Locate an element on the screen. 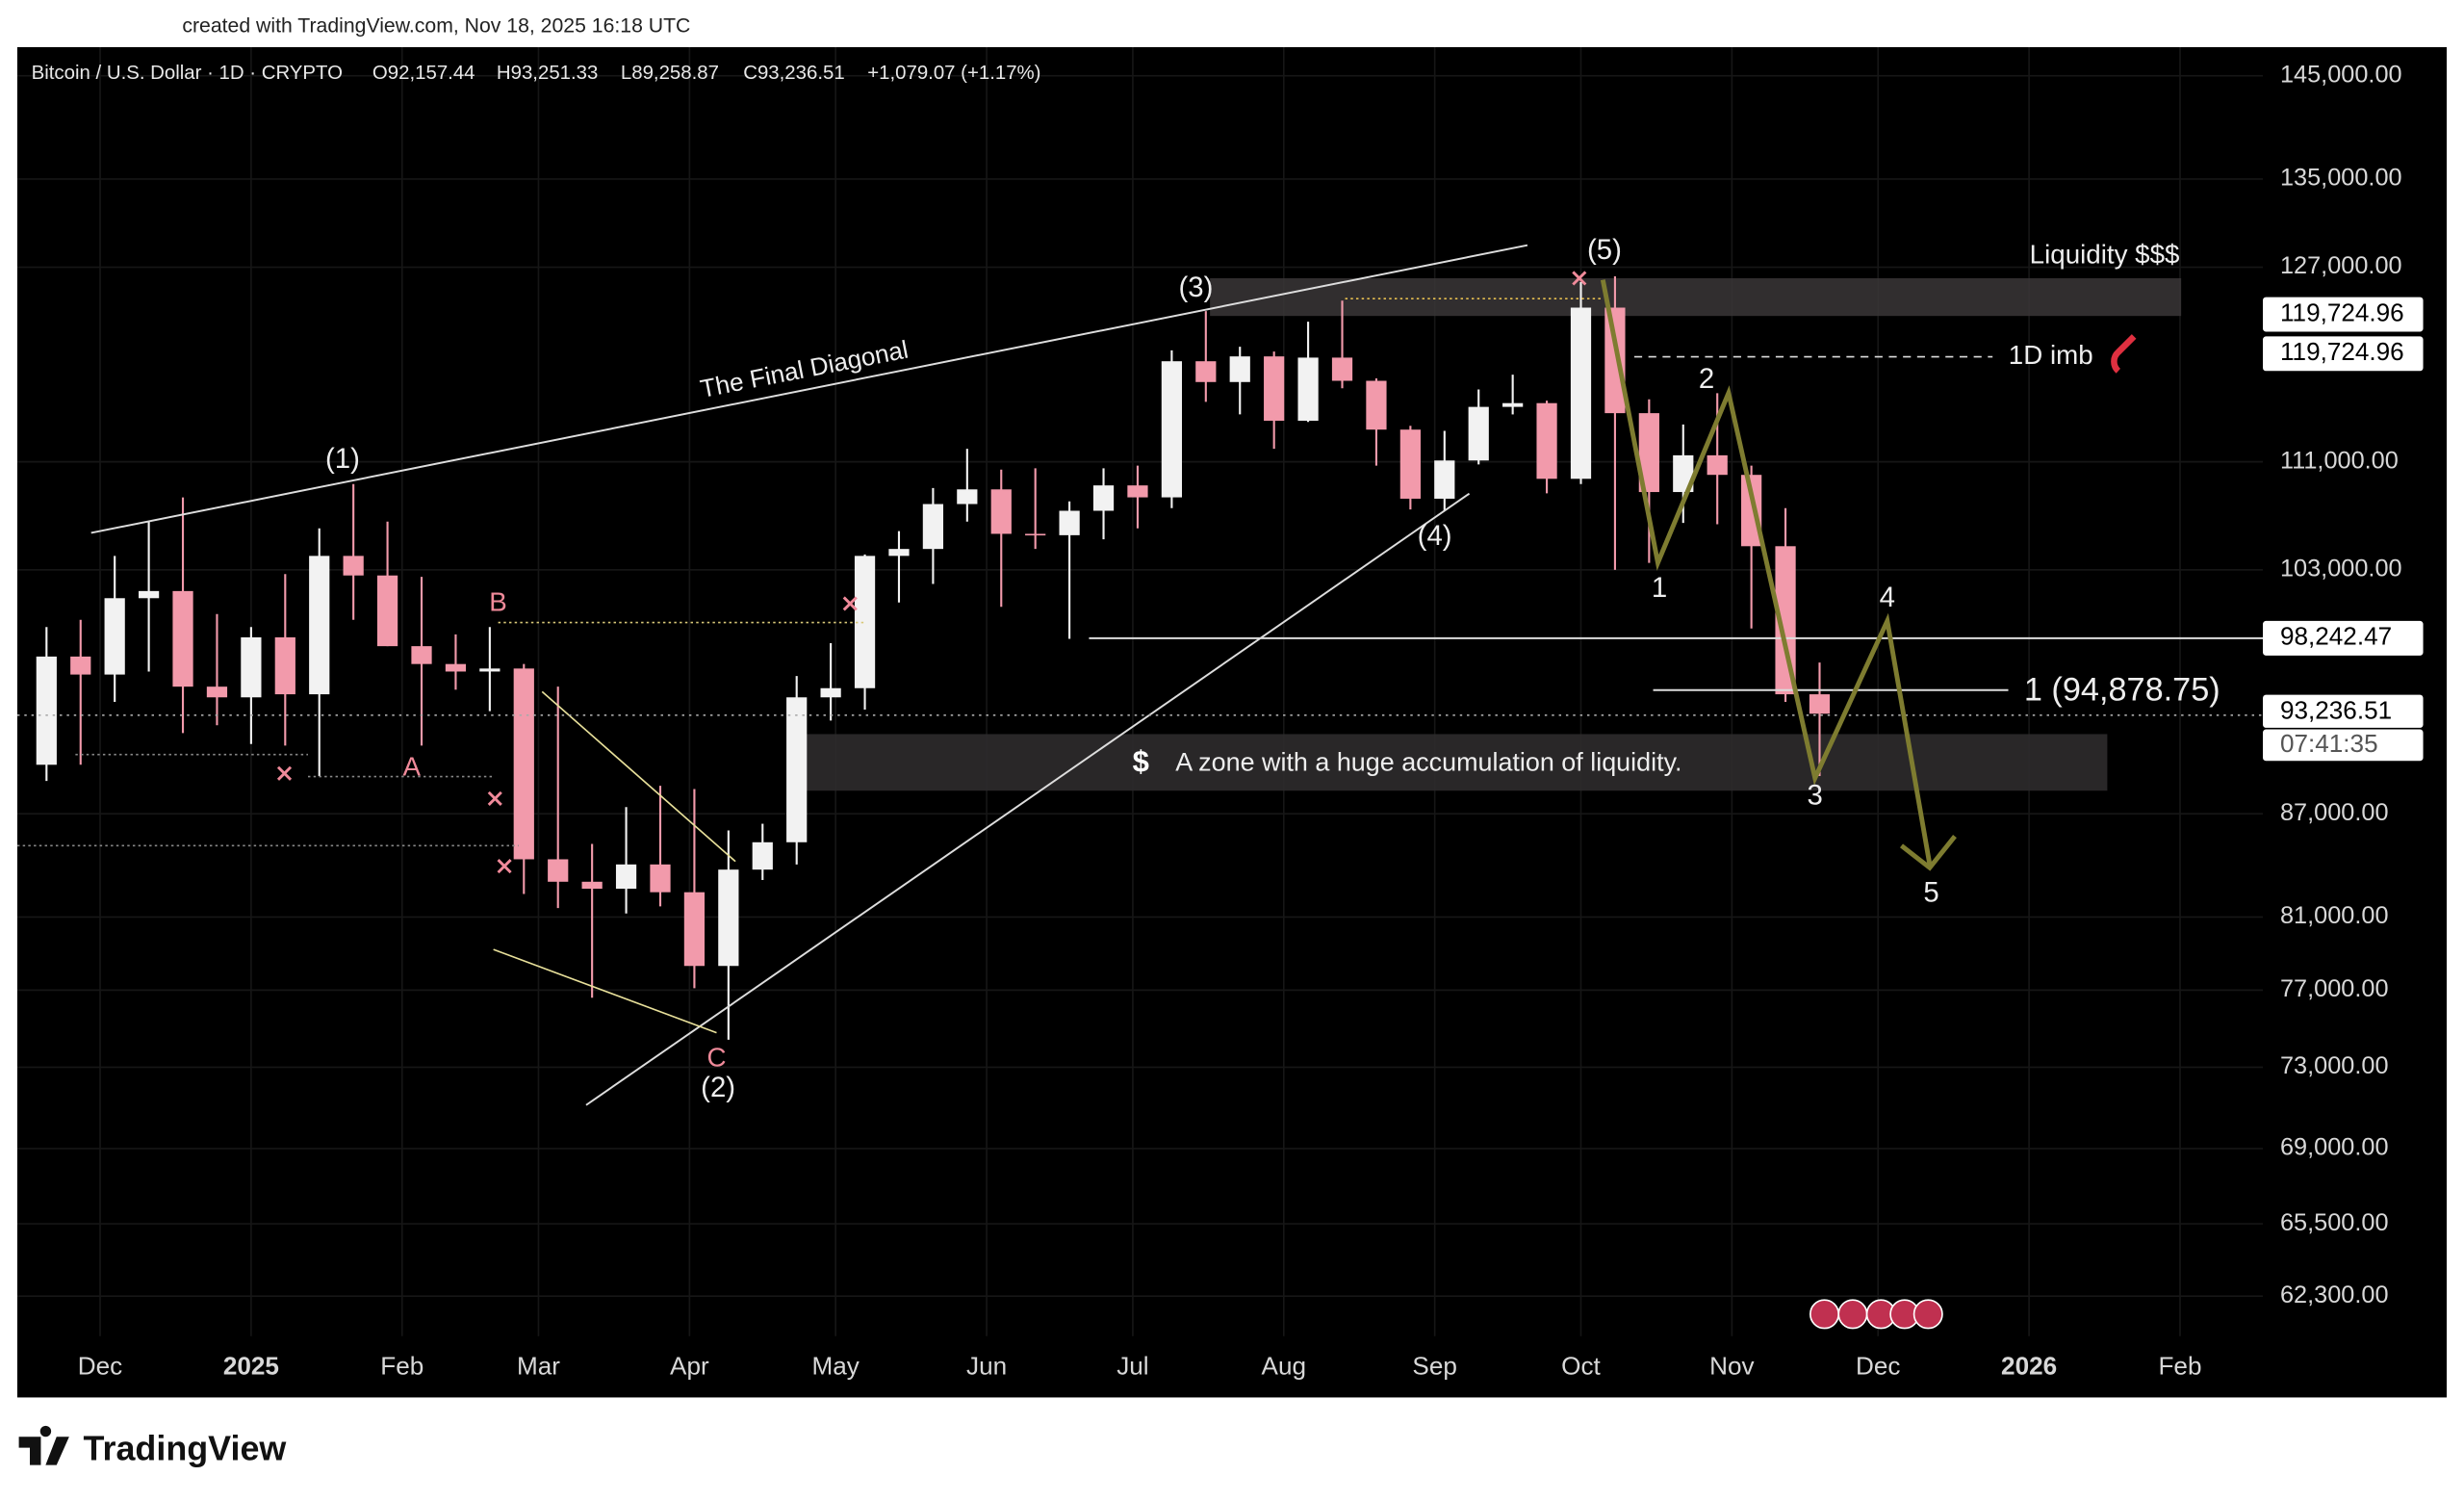 The width and height of the screenshot is (2464, 1502). y-tick-label: 135,000.00 is located at coordinates (2341, 178).